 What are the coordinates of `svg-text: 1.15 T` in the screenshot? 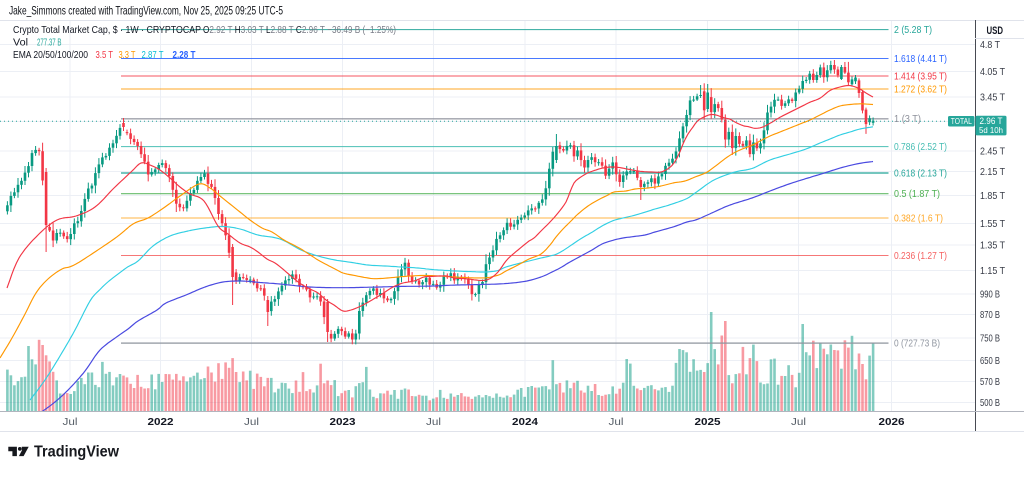 It's located at (992, 271).